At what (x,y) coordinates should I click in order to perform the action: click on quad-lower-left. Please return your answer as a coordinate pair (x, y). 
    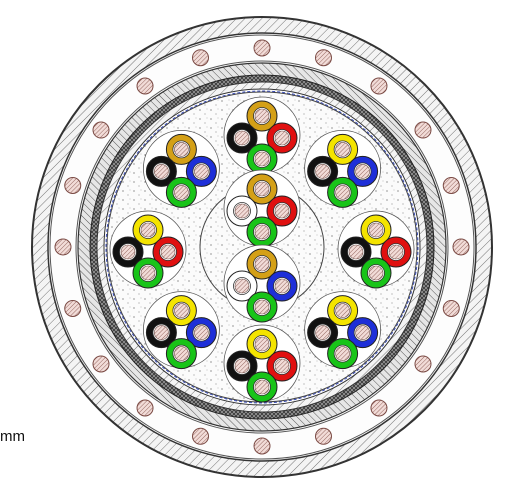
    Looking at the image, I should click on (181, 330).